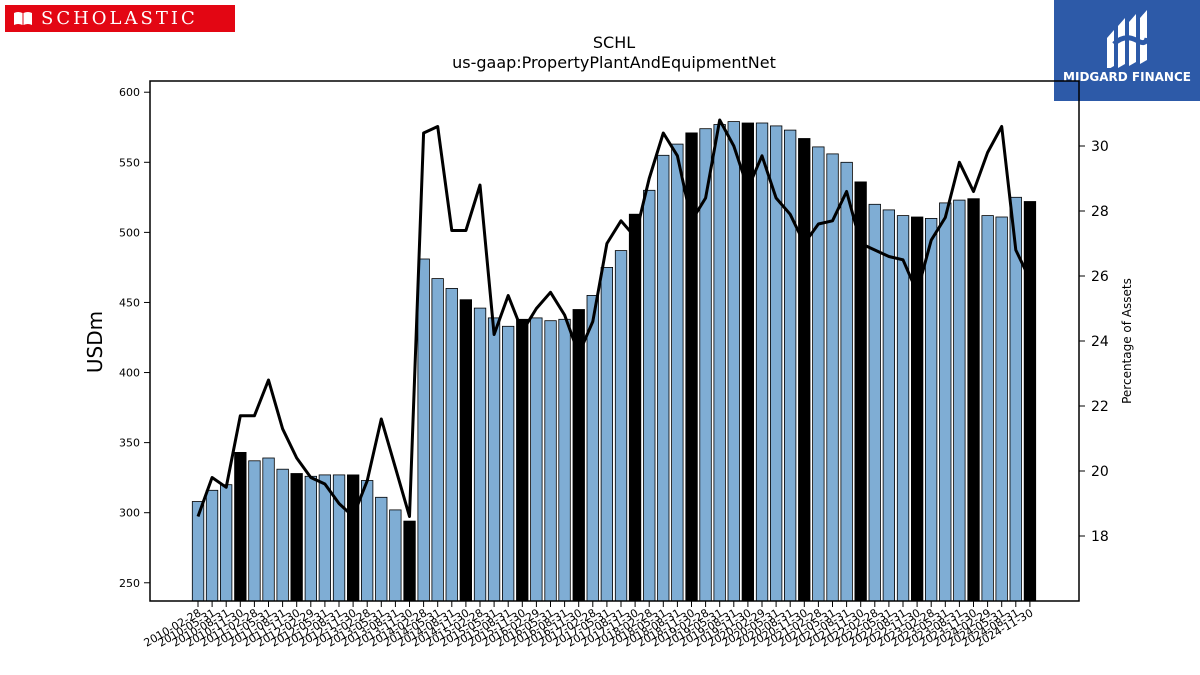  What do you see at coordinates (614, 42) in the screenshot?
I see `chart-title: SCHL` at bounding box center [614, 42].